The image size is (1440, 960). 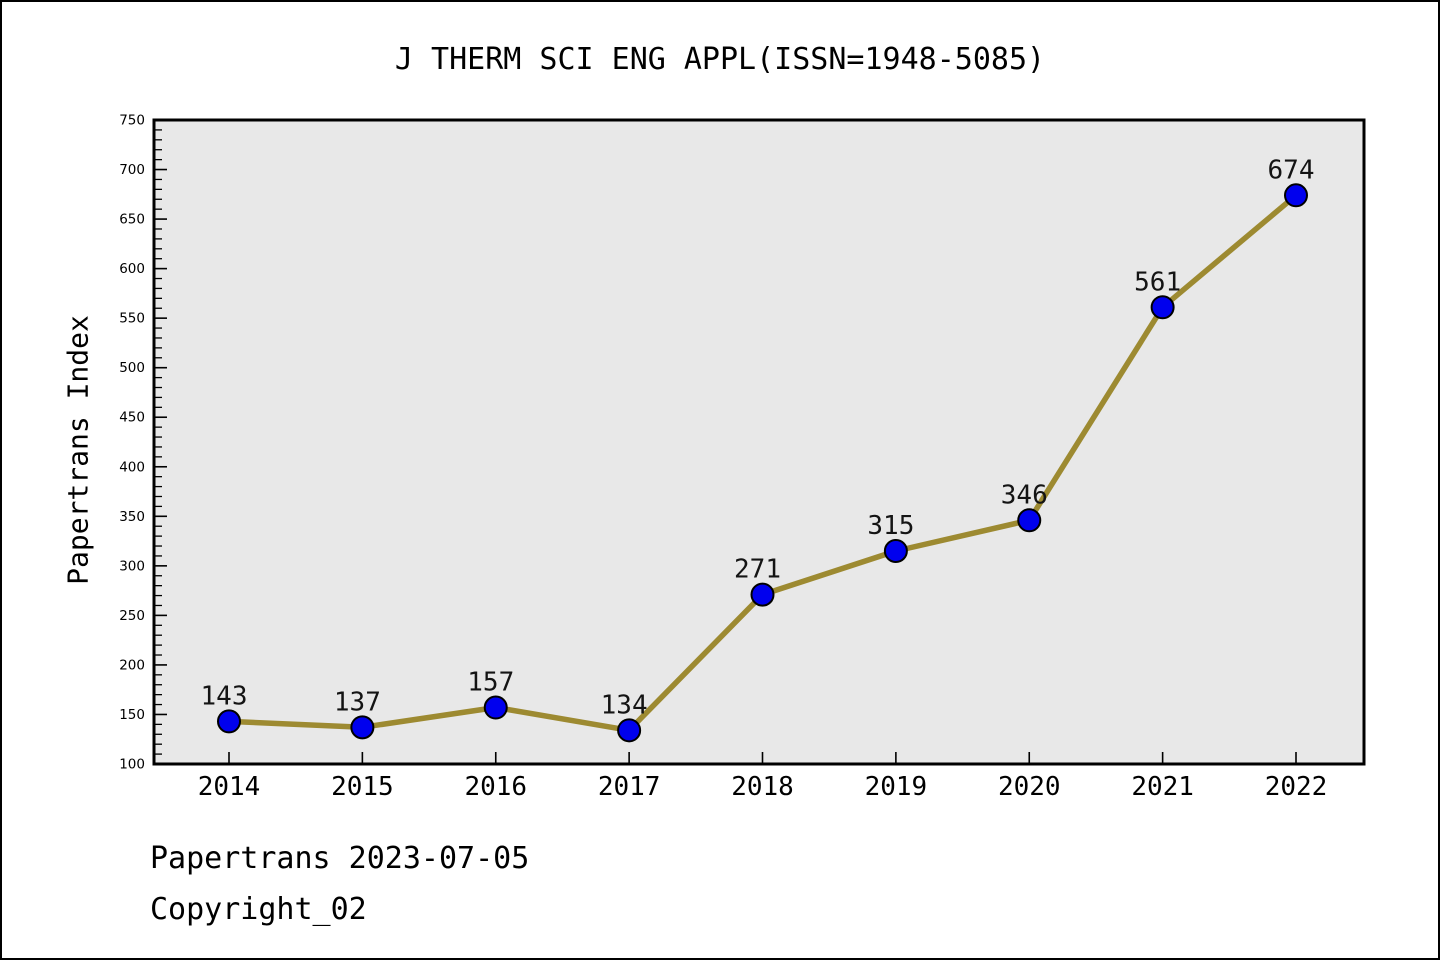 I want to click on y-tick-label: 150, so click(x=132, y=715).